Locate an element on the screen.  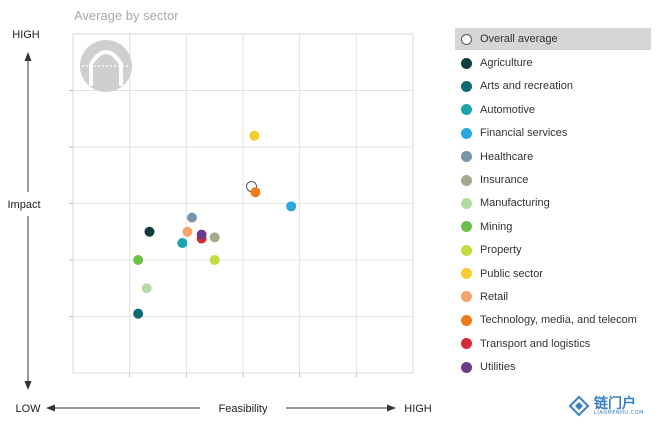
legend-label: Transport and logistics is located at coordinates (535, 343).